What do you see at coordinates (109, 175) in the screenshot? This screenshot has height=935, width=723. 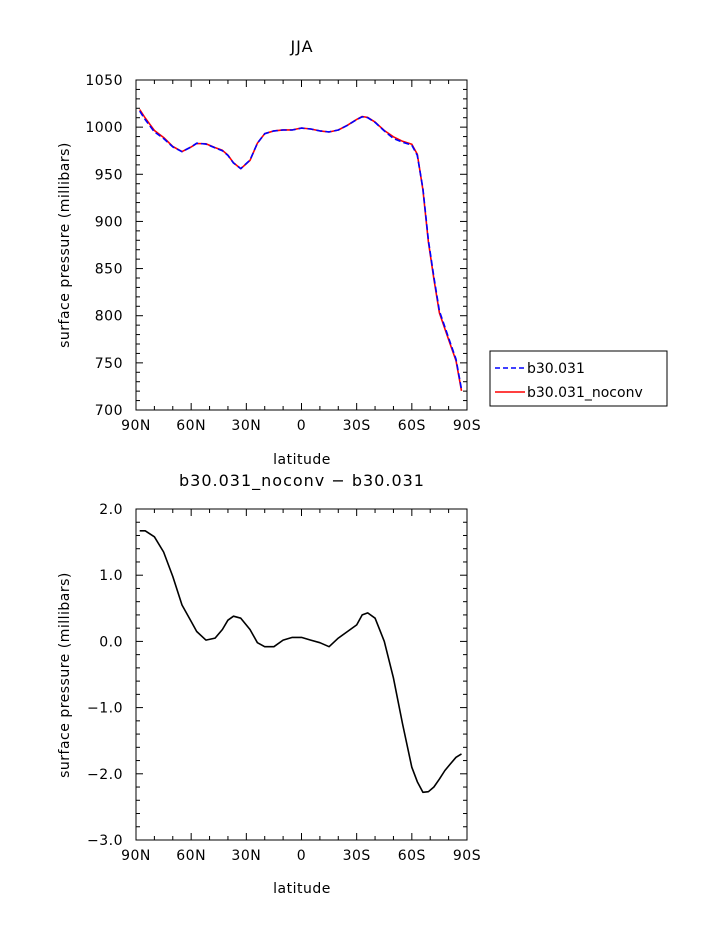 I see `y-tick-label: 950` at bounding box center [109, 175].